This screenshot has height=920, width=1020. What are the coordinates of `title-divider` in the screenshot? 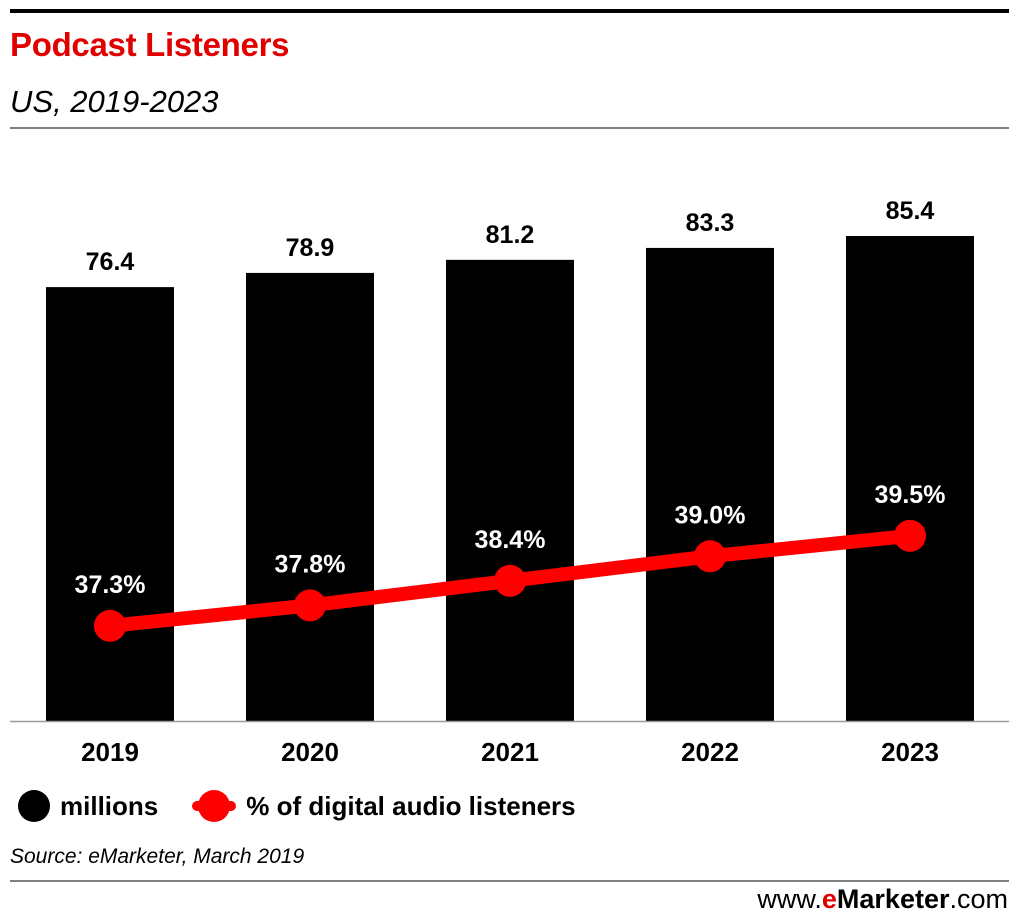 It's located at (509, 128).